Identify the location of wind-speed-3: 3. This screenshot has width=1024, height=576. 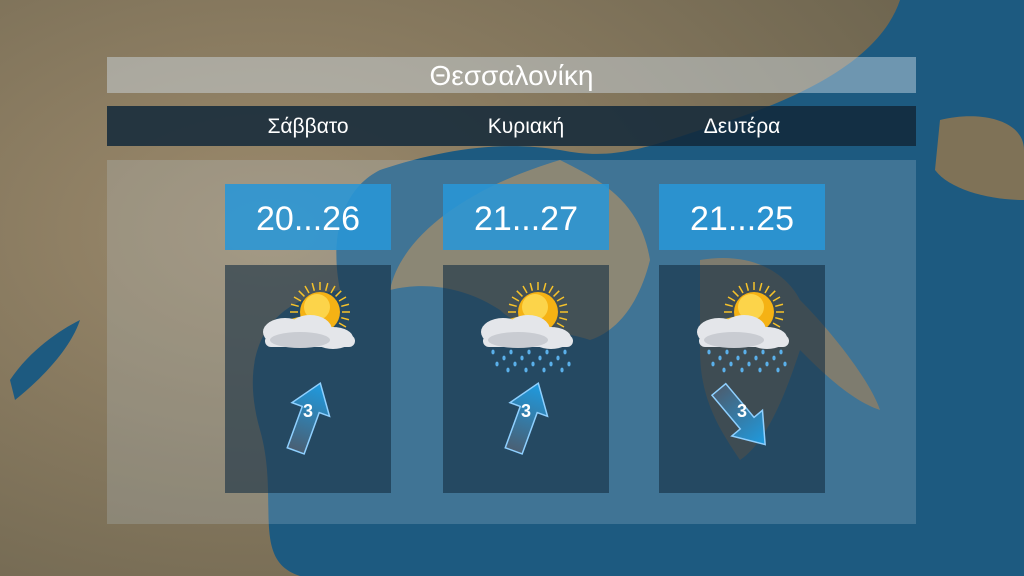
(741, 411).